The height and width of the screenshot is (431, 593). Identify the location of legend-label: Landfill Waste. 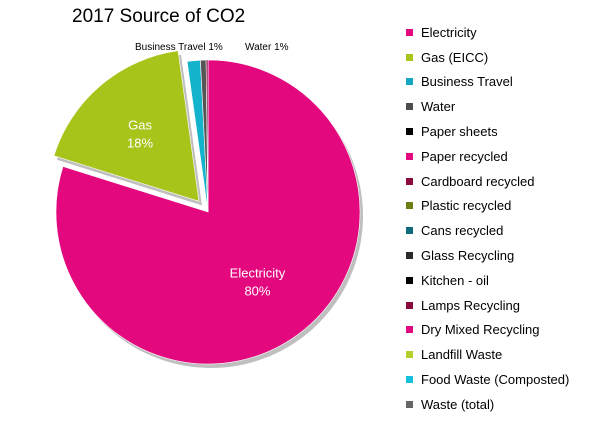
(462, 355).